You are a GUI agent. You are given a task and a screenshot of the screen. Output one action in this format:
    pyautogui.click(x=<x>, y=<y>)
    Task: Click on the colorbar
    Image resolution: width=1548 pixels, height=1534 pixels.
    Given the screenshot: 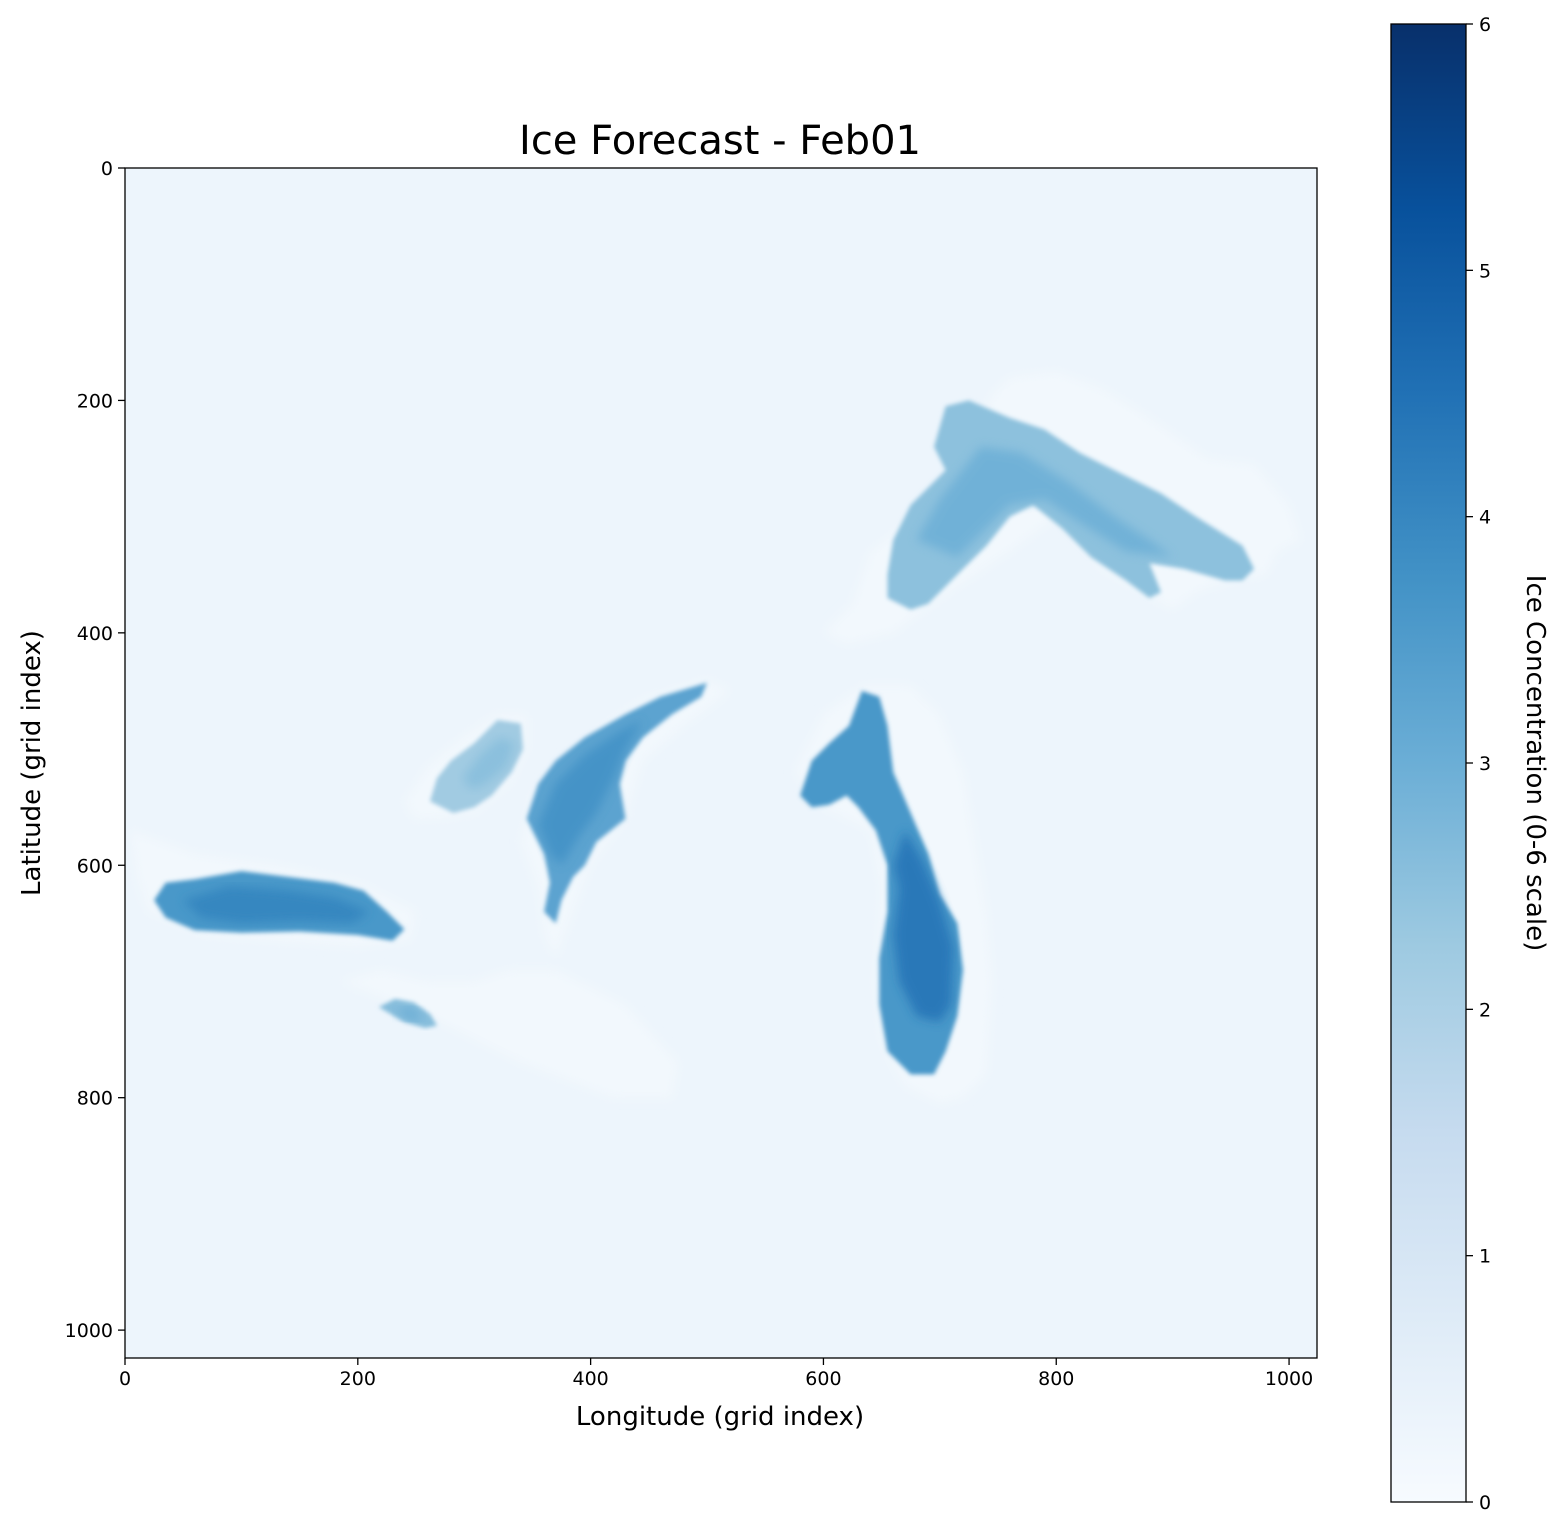 What is the action you would take?
    pyautogui.click(x=1428, y=763)
    